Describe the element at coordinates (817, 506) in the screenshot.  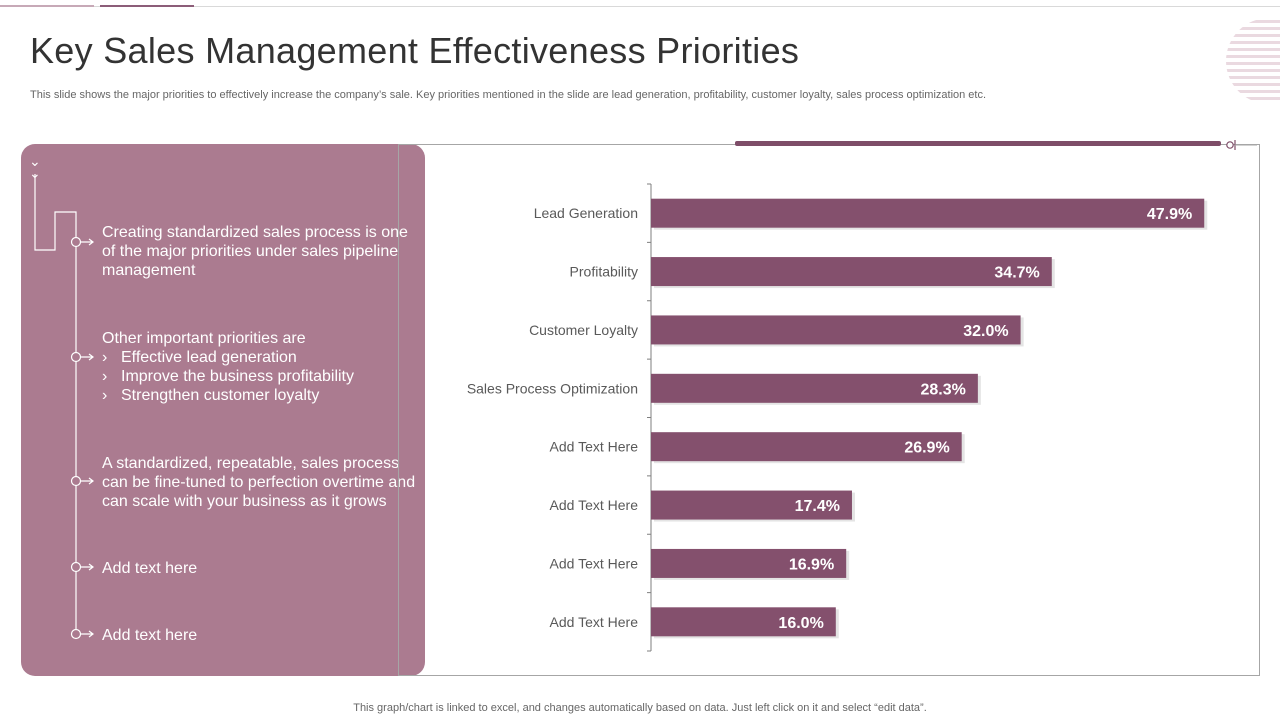
I see `data-label: 17.4%` at that location.